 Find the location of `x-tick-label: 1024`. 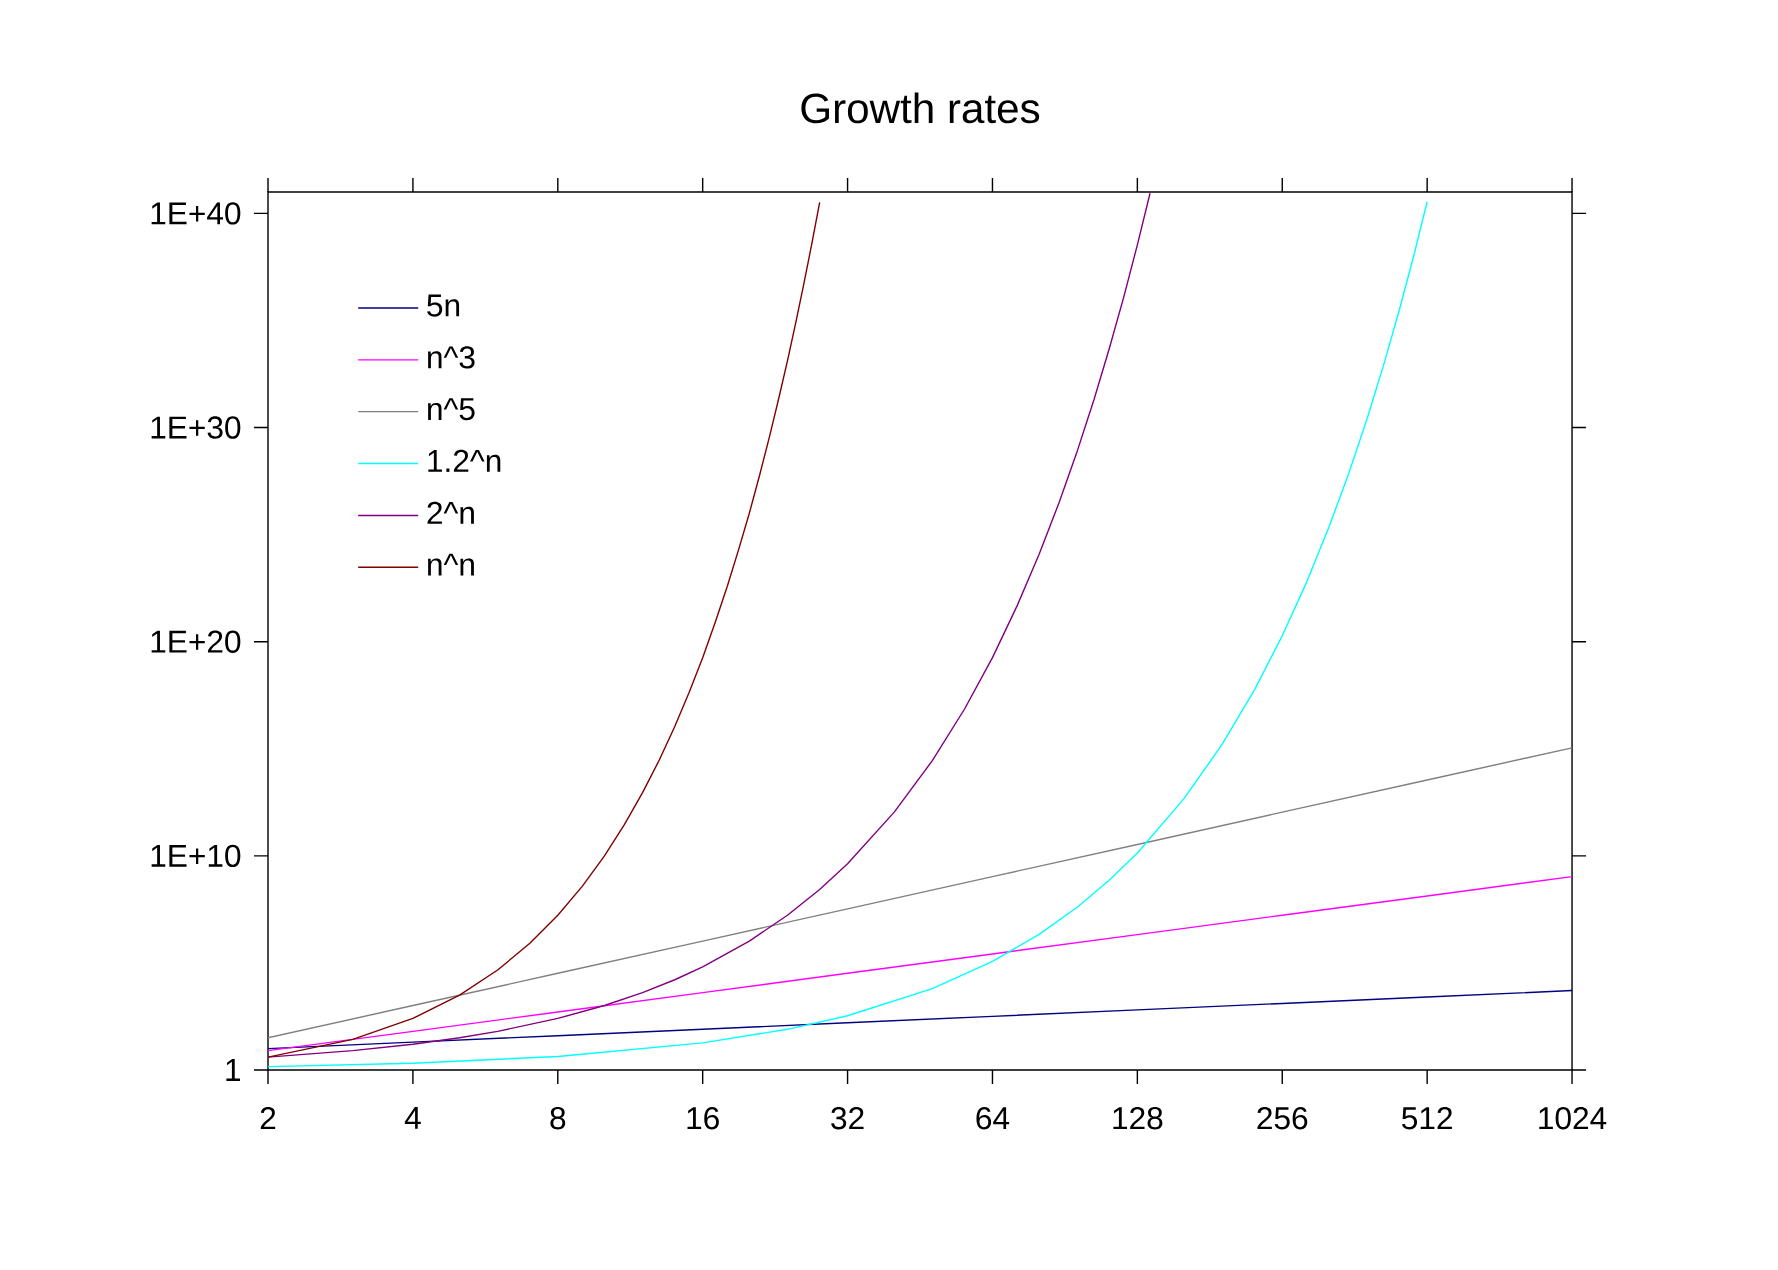

x-tick-label: 1024 is located at coordinates (1573, 1118).